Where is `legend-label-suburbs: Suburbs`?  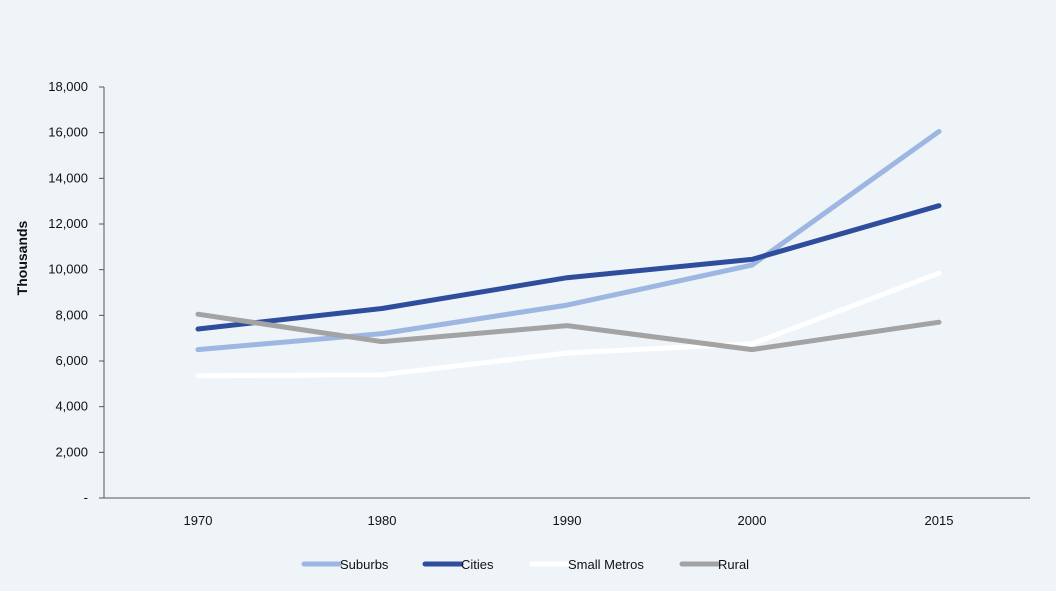
legend-label-suburbs: Suburbs is located at coordinates (364, 564).